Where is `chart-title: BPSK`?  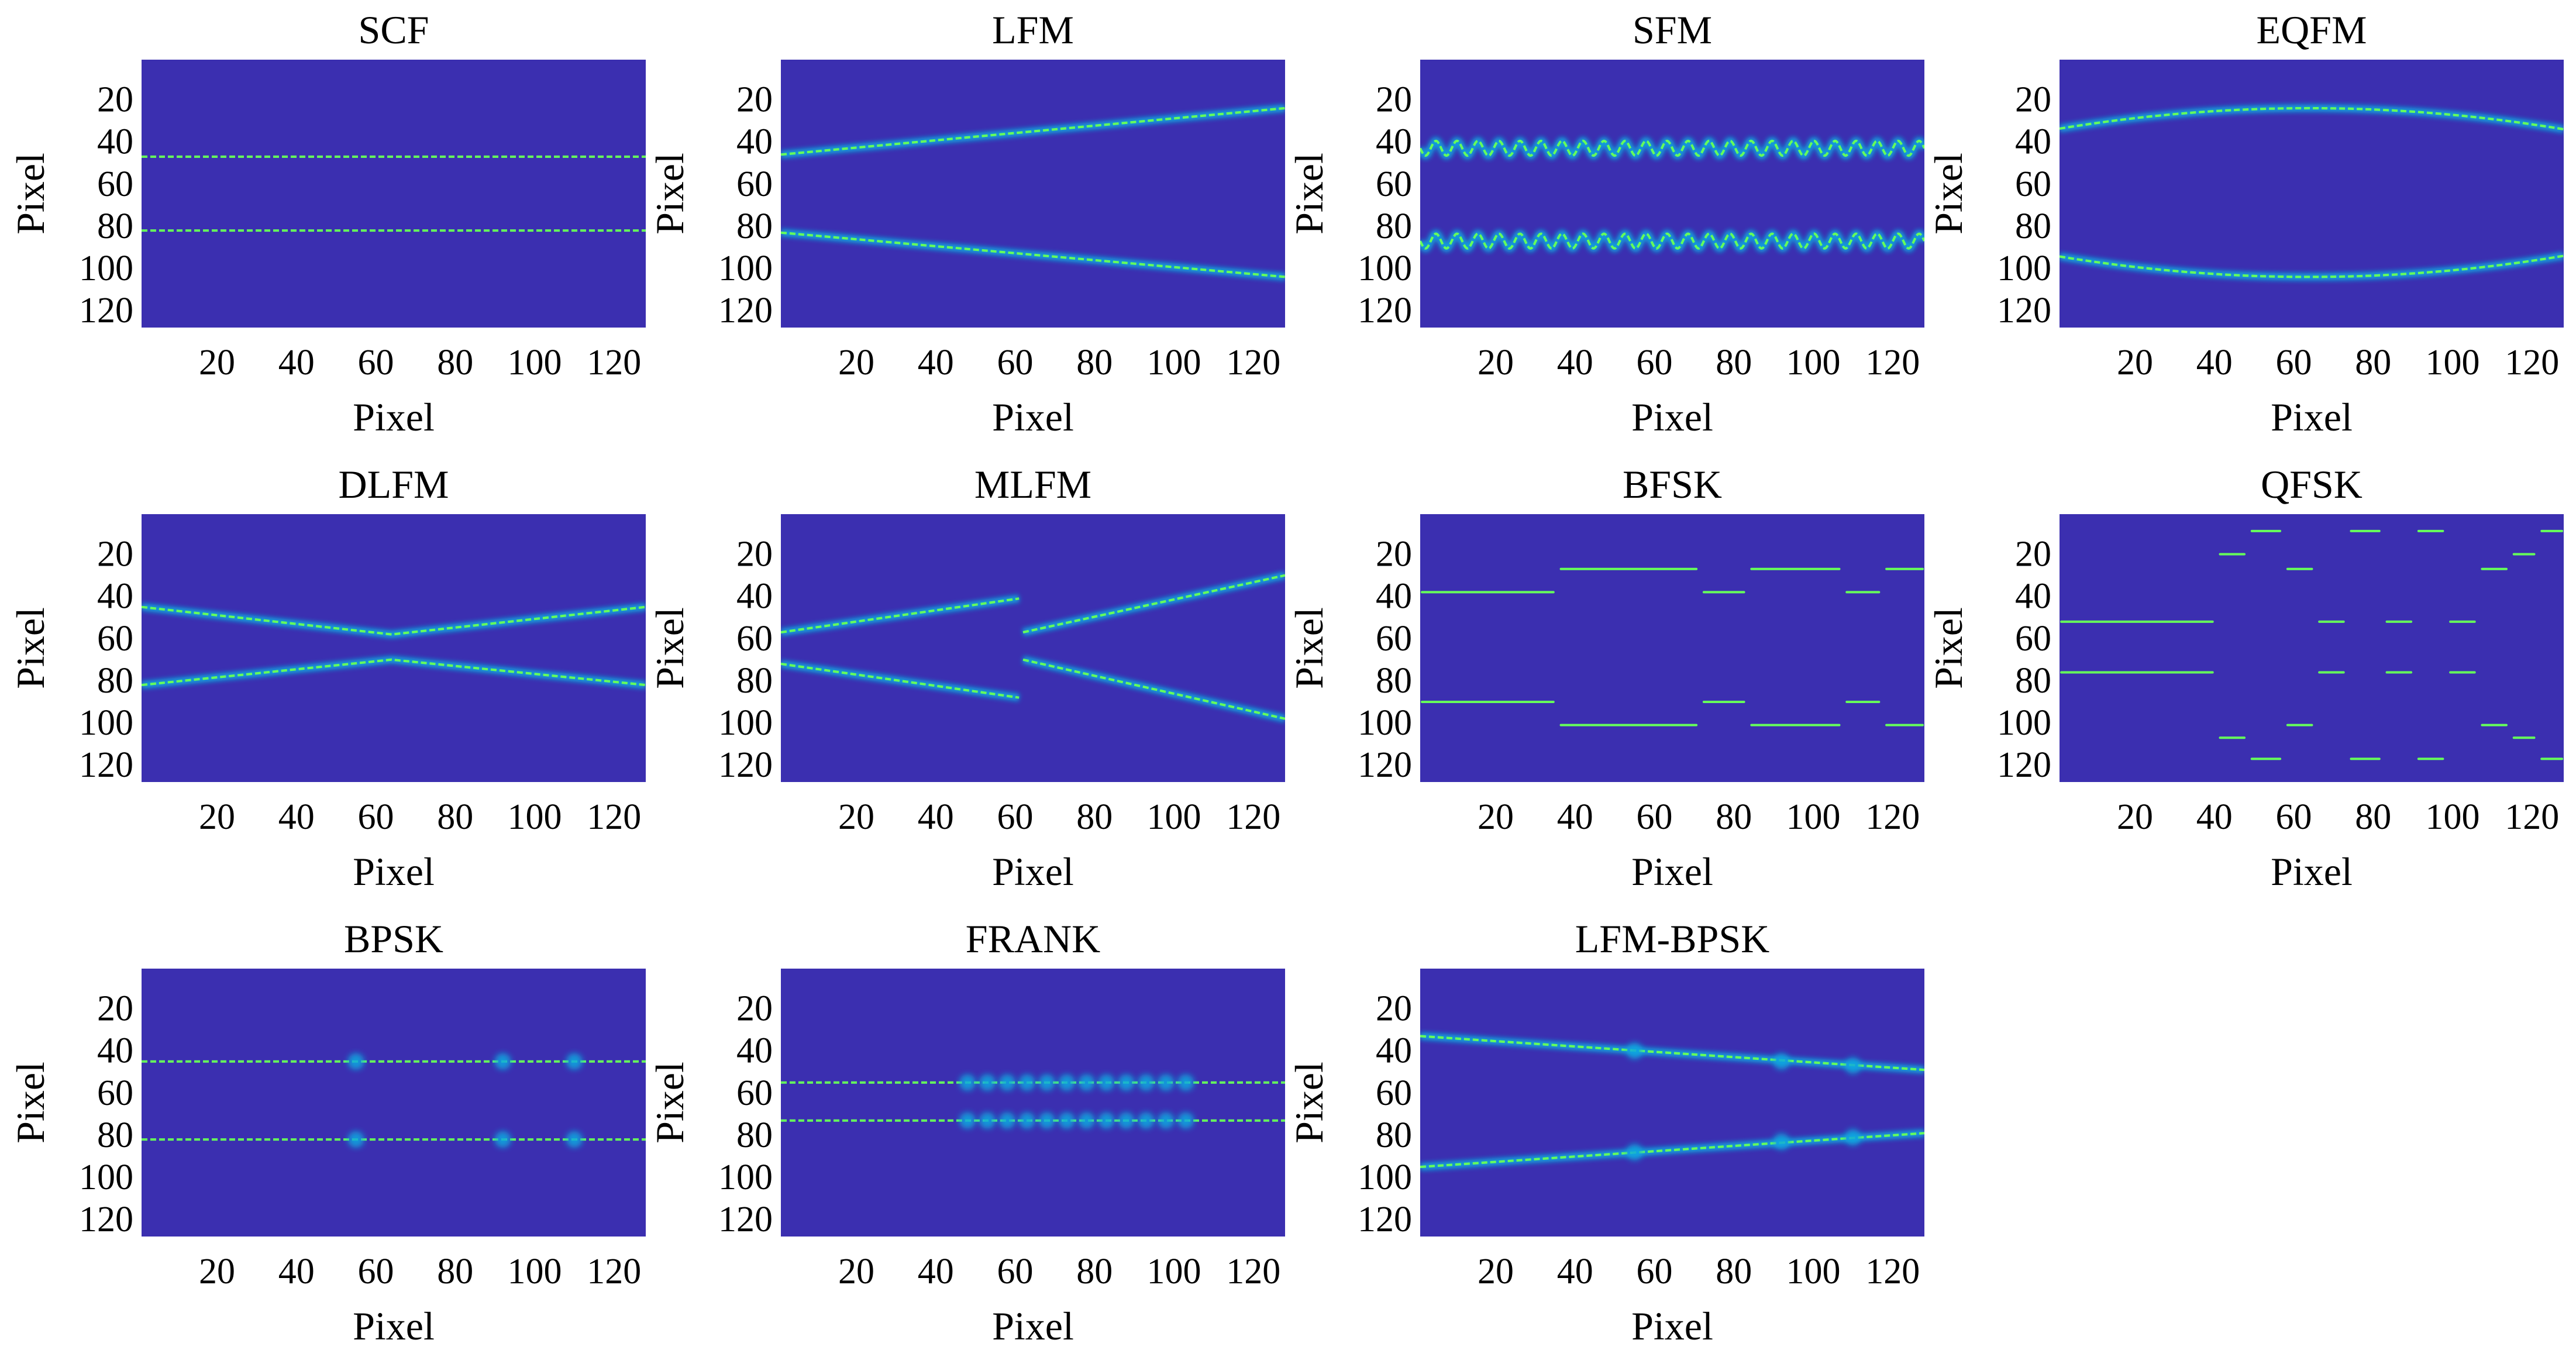 chart-title: BPSK is located at coordinates (393, 939).